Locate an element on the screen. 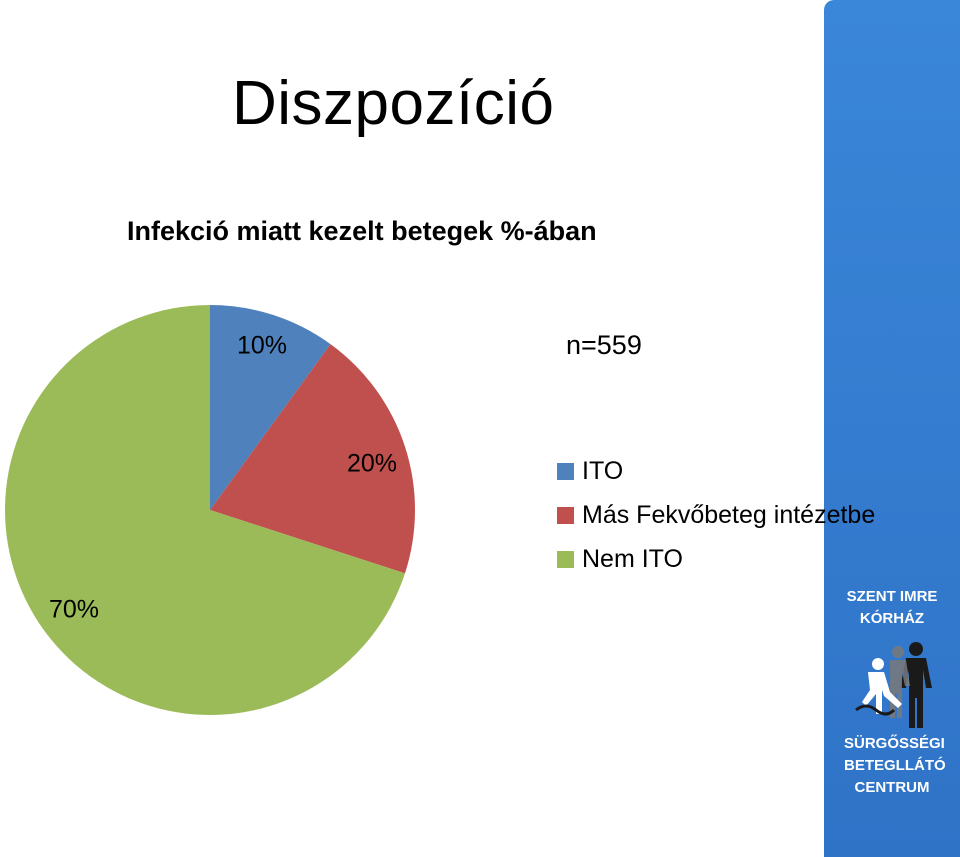 This screenshot has height=857, width=960. legend-item: ITO is located at coordinates (716, 471).